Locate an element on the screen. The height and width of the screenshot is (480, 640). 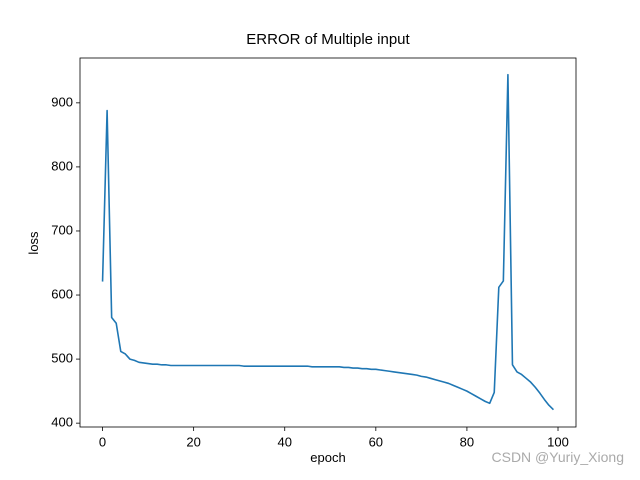
x-tick-label: 0 is located at coordinates (102, 441).